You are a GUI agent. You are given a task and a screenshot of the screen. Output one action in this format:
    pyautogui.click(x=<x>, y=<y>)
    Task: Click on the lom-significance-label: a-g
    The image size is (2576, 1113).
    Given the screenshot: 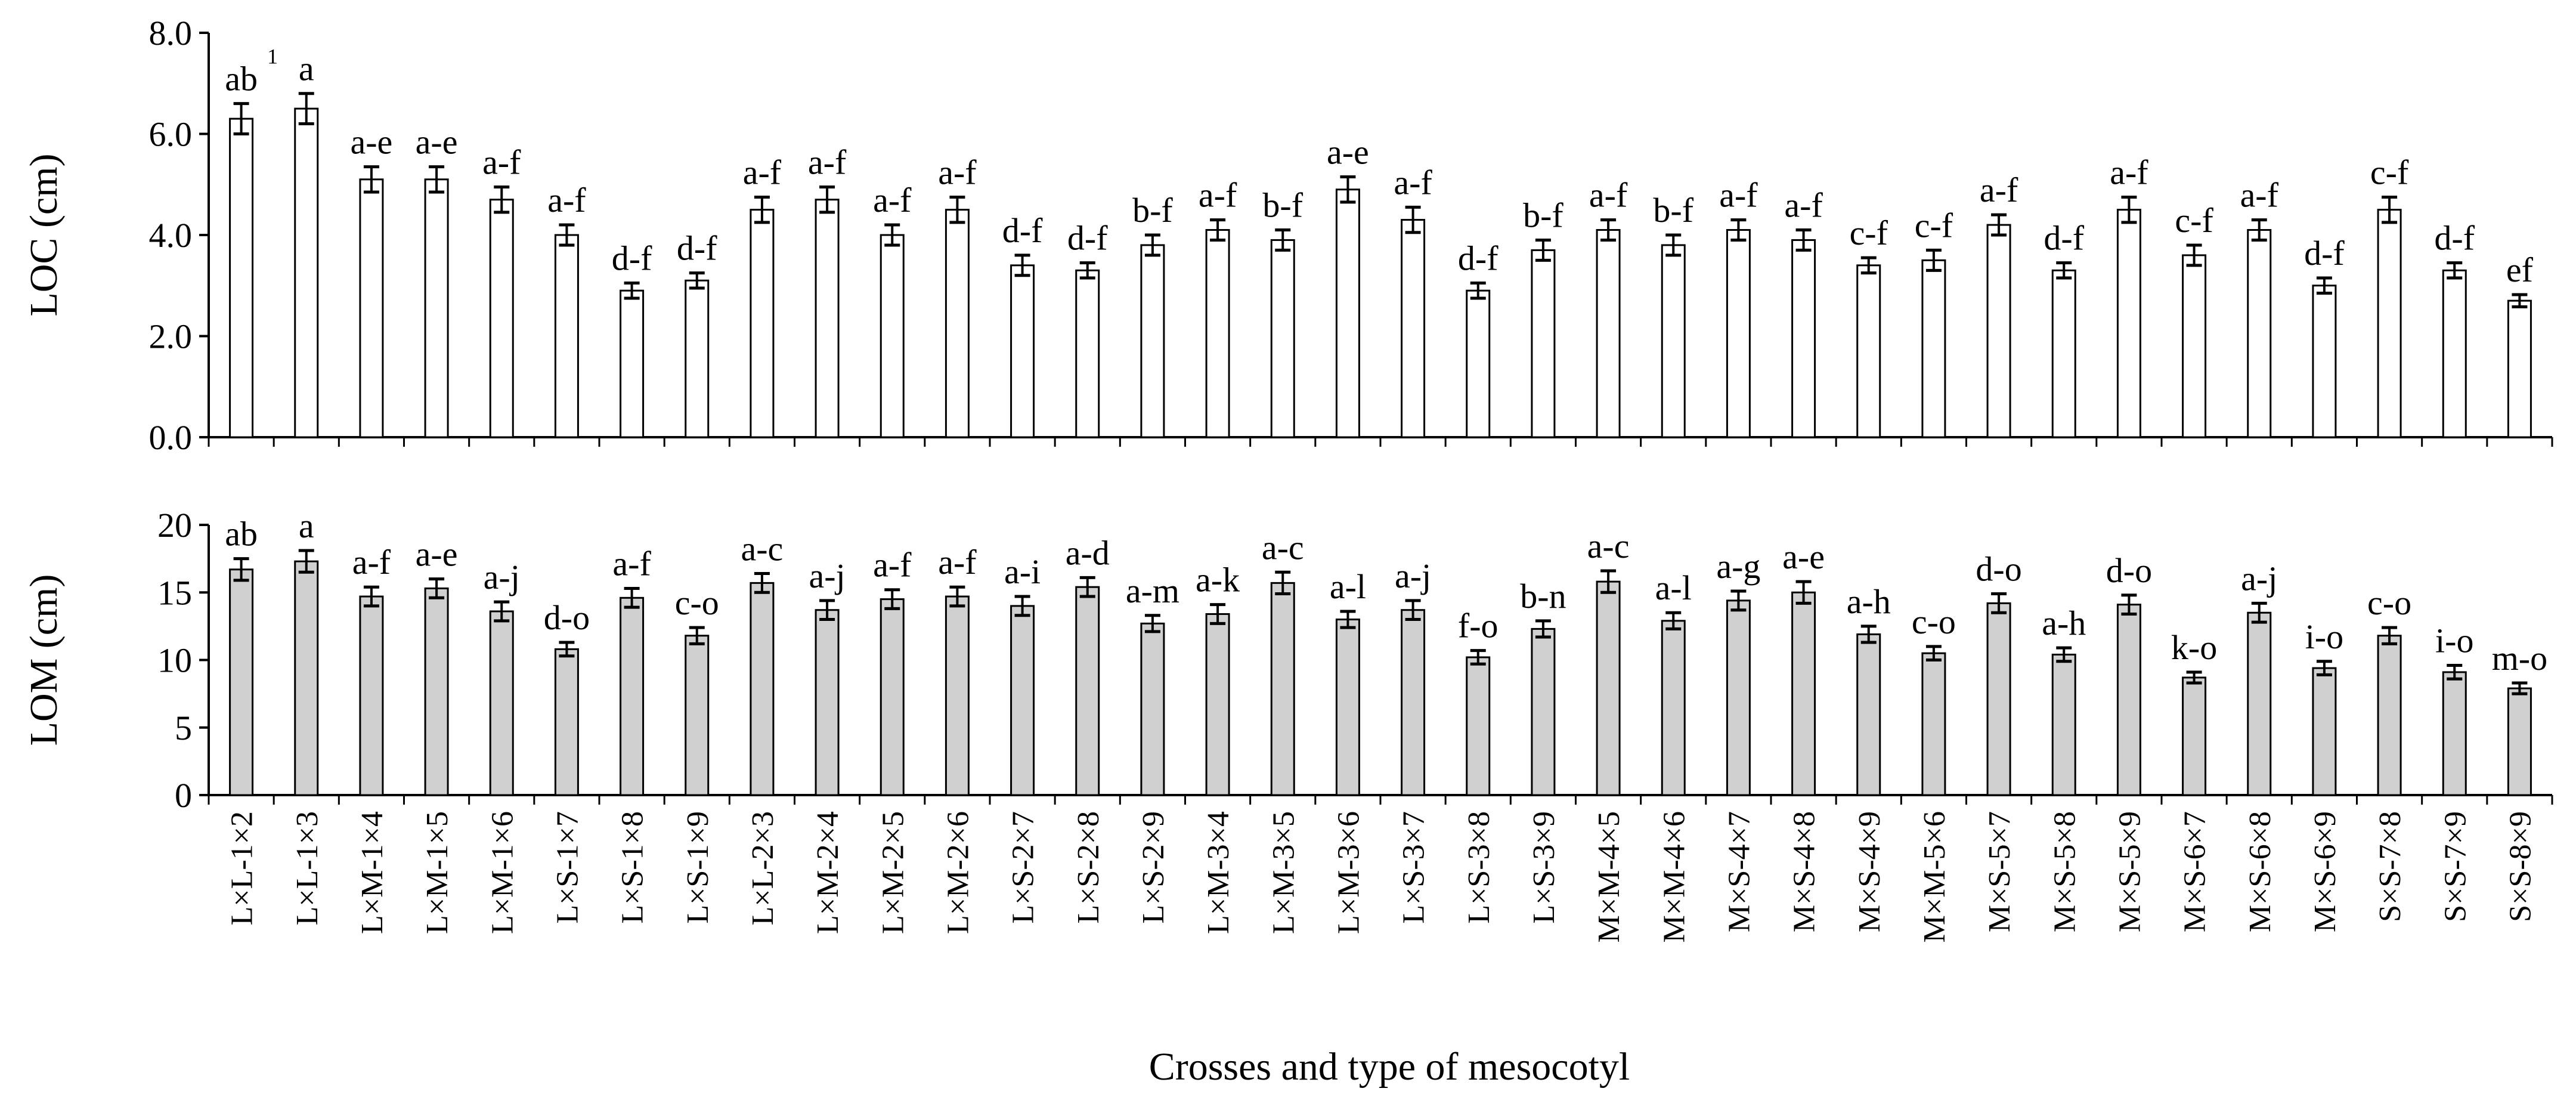 What is the action you would take?
    pyautogui.click(x=1738, y=566)
    